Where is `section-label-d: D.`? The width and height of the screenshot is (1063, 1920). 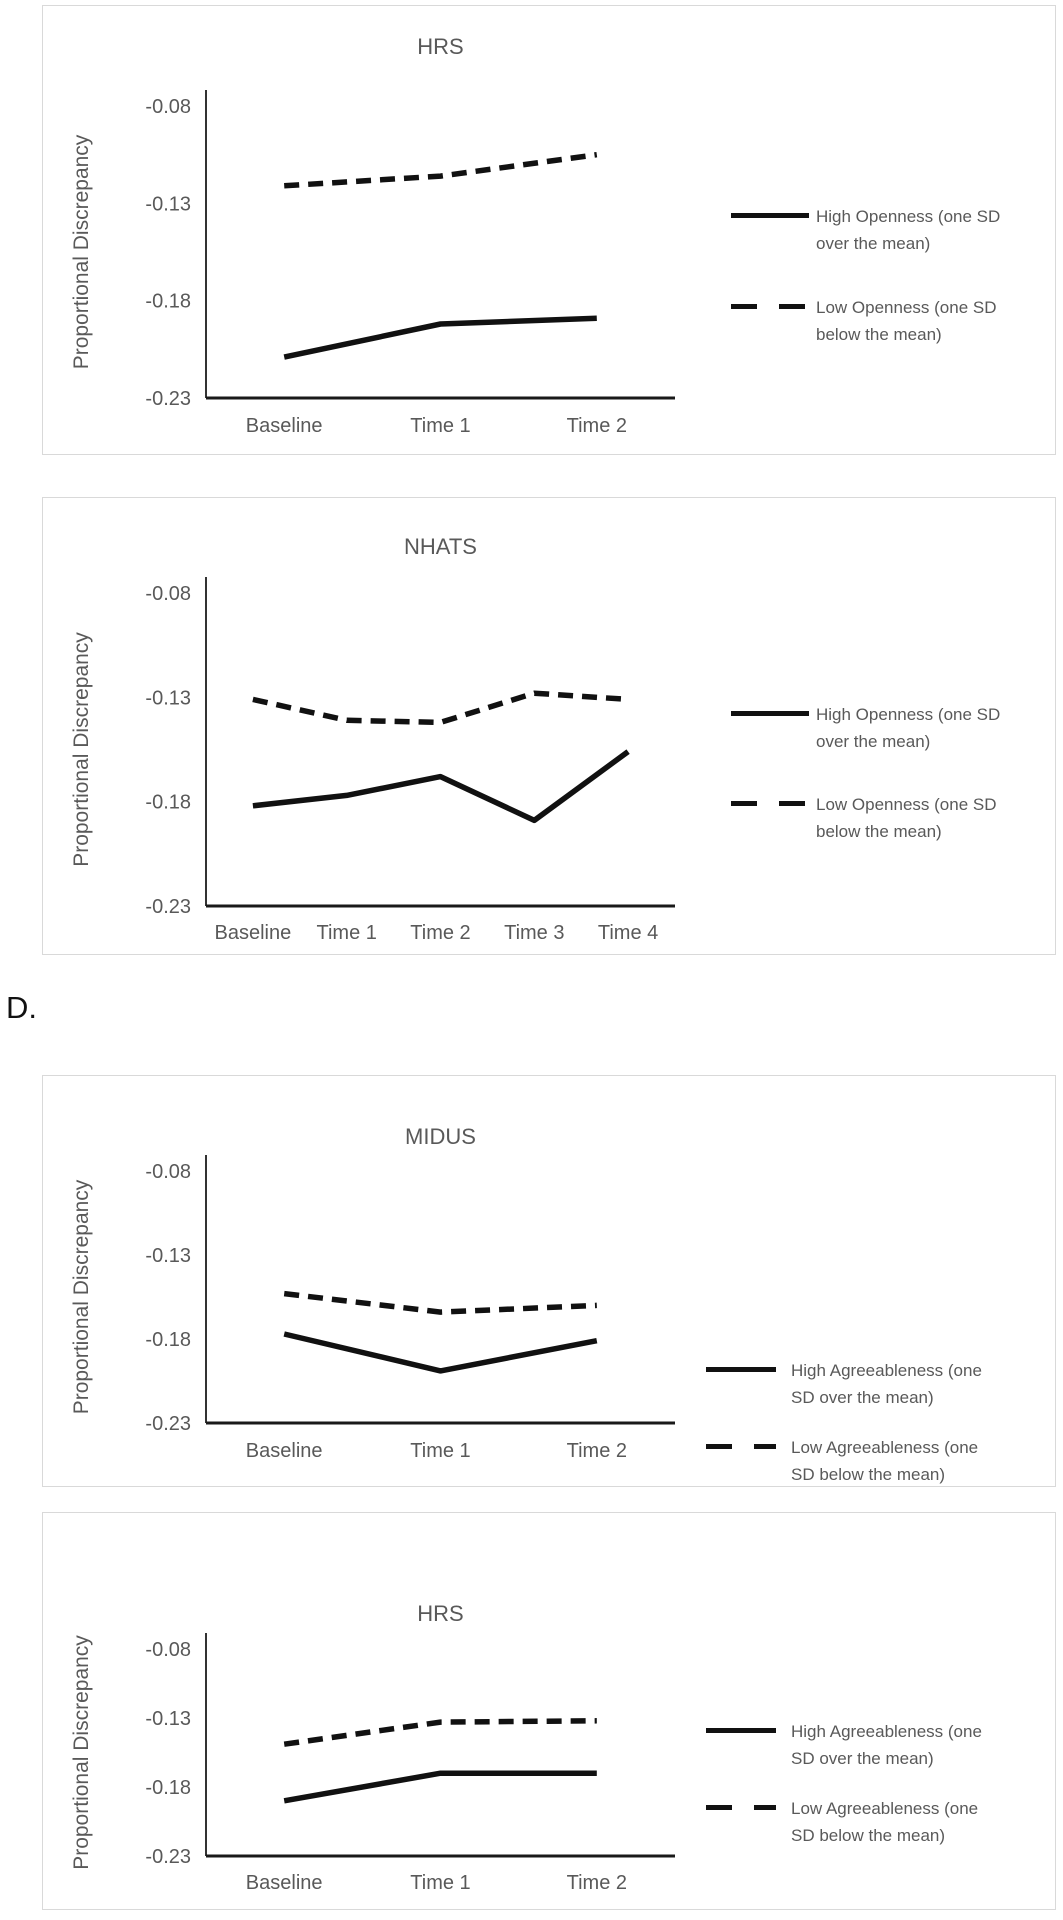 section-label-d: D. is located at coordinates (21, 1007).